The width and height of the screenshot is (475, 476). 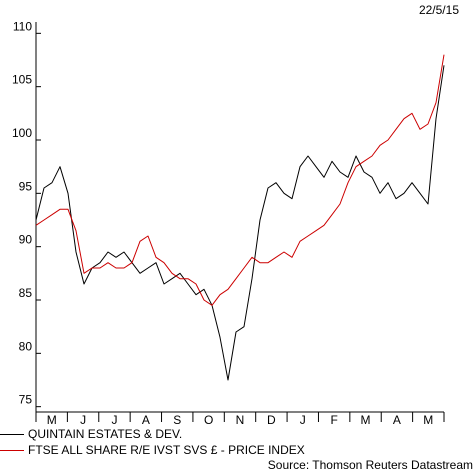 I want to click on x-tick-label: N, so click(x=240, y=420).